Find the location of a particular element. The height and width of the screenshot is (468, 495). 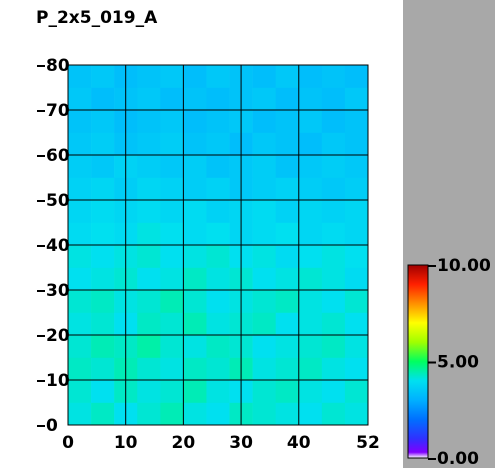

chart-title: P_2x5_019_A is located at coordinates (97, 18).